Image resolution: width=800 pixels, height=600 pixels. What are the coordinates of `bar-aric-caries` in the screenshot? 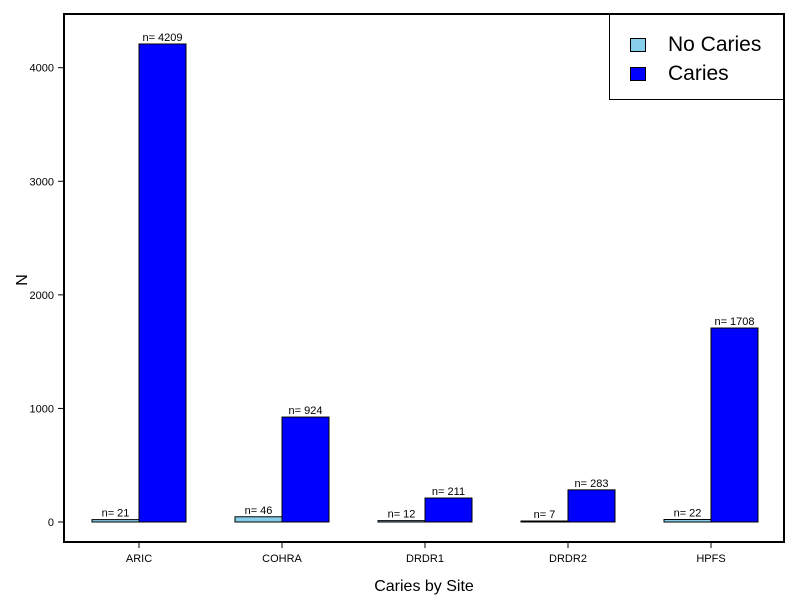 It's located at (162, 283).